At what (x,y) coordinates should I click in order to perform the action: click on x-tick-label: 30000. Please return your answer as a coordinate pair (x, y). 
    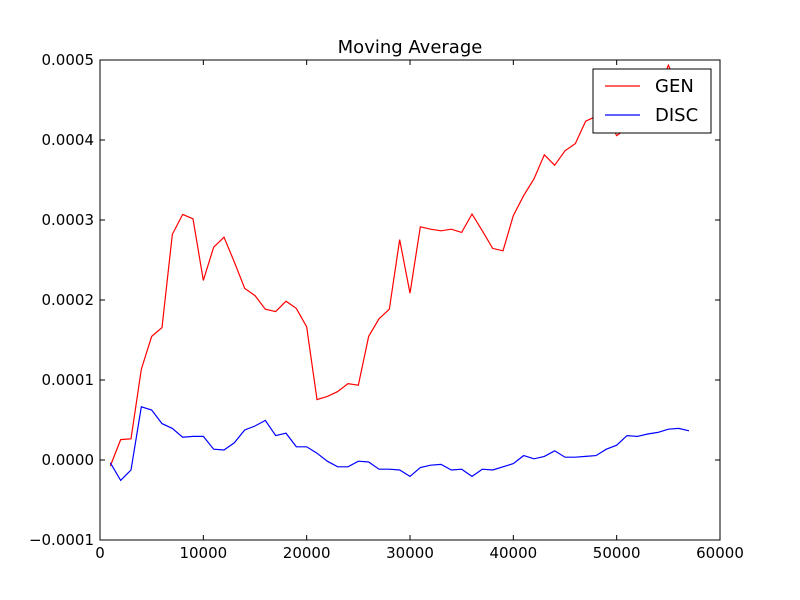
    Looking at the image, I should click on (410, 553).